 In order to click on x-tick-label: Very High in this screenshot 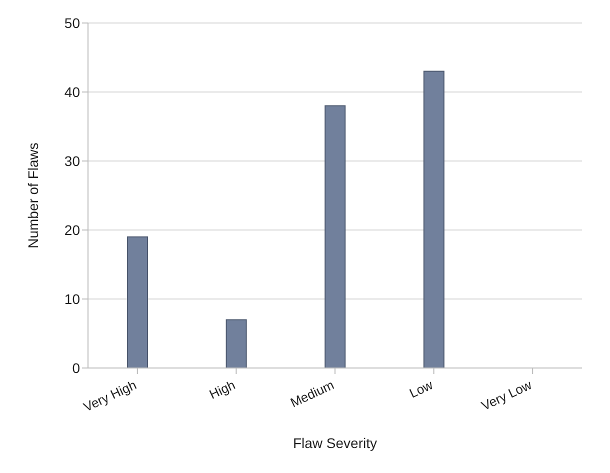, I will do `click(110, 396)`.